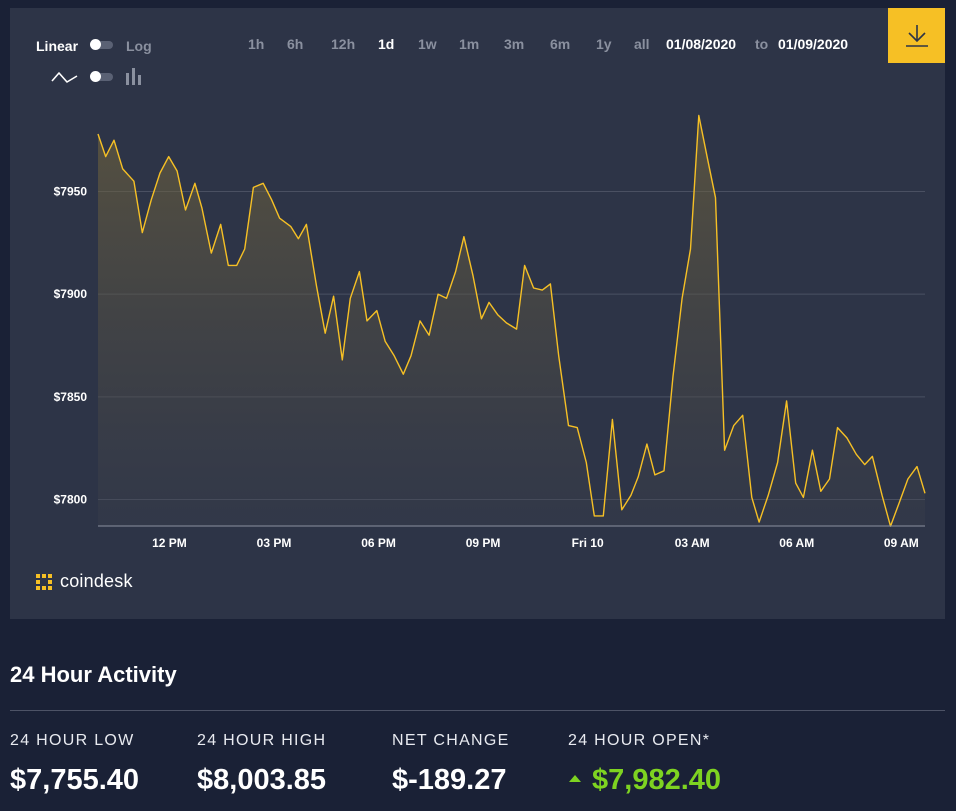 This screenshot has width=956, height=811. I want to click on range-button-1h: 1h, so click(256, 44).